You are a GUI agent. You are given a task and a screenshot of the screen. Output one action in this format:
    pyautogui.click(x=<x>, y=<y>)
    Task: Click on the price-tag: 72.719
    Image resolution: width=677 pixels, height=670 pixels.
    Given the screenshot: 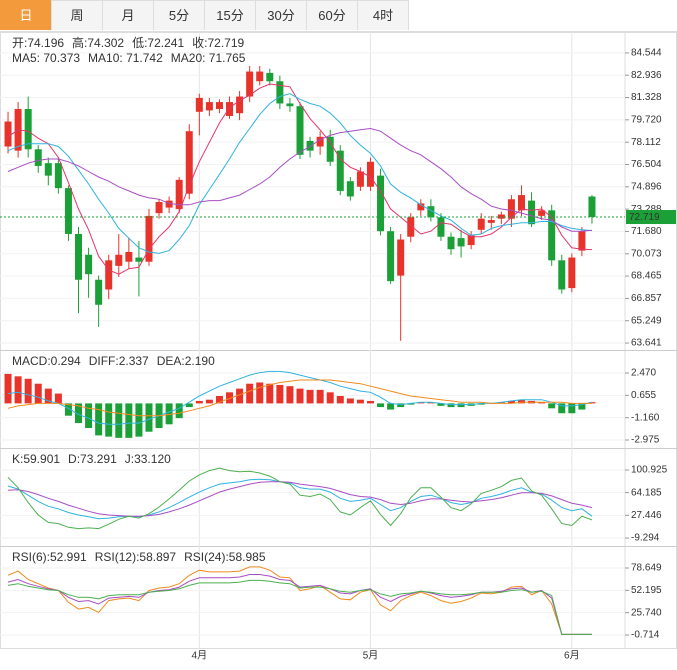 What is the action you would take?
    pyautogui.click(x=644, y=217)
    